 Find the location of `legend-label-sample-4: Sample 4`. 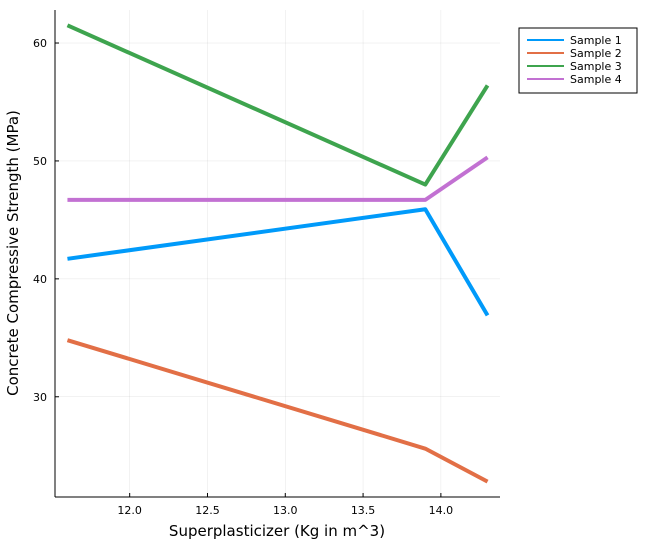

legend-label-sample-4: Sample 4 is located at coordinates (596, 79).